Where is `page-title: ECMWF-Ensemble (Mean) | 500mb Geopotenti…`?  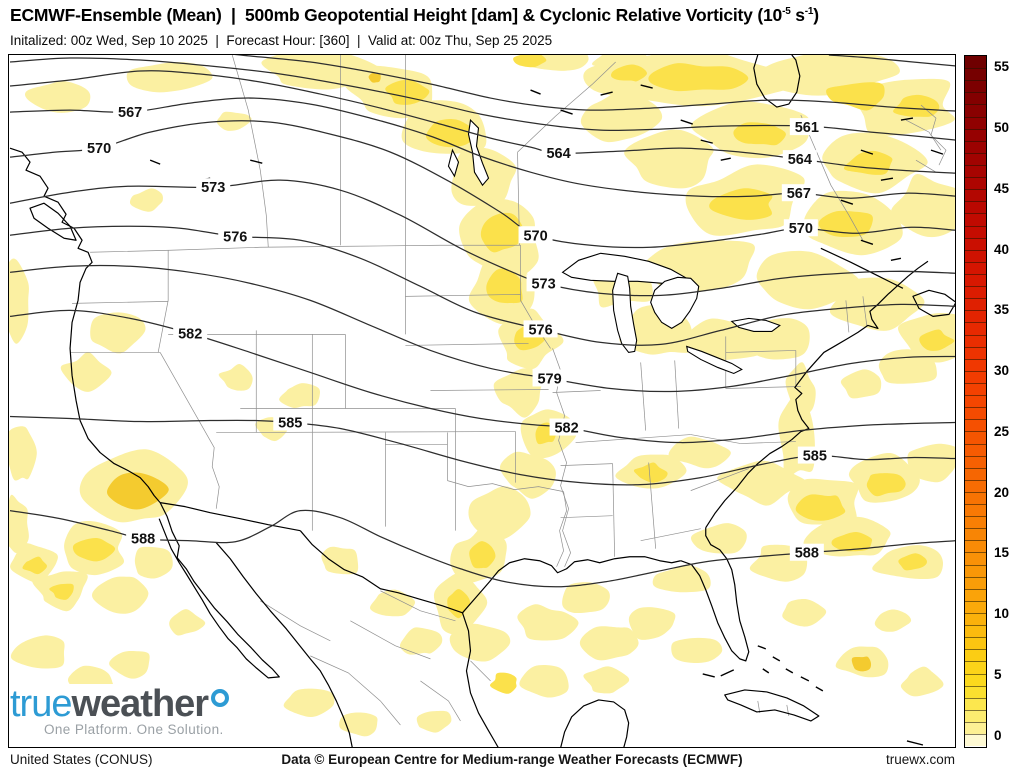
page-title: ECMWF-Ensemble (Mean) | 500mb Geopotenti… is located at coordinates (414, 15).